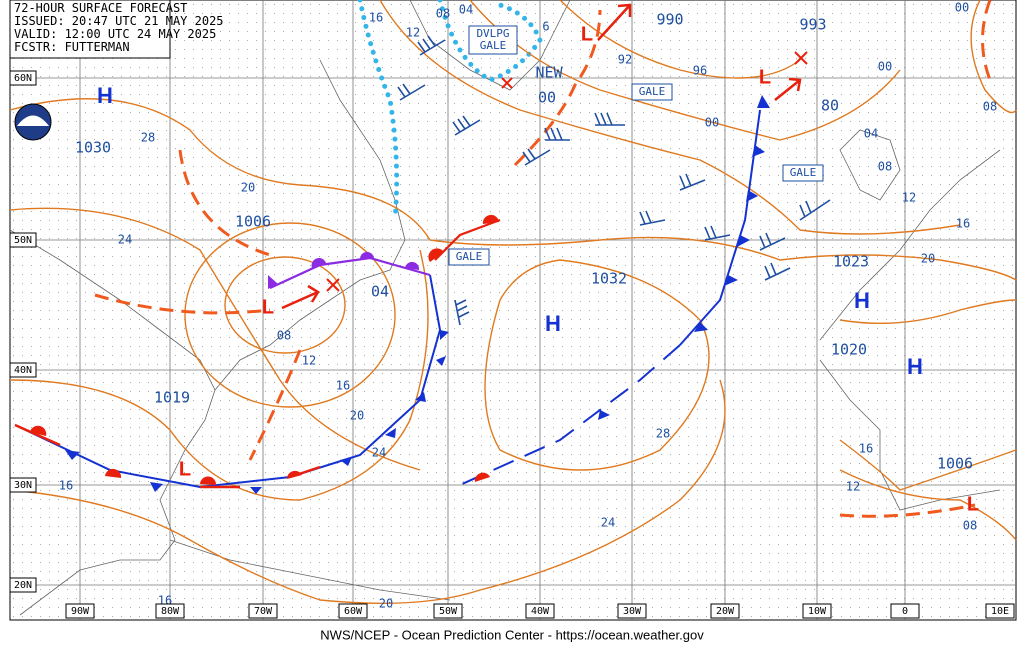 The height and width of the screenshot is (652, 1024). What do you see at coordinates (545, 27) in the screenshot?
I see `isobar-label: 6` at bounding box center [545, 27].